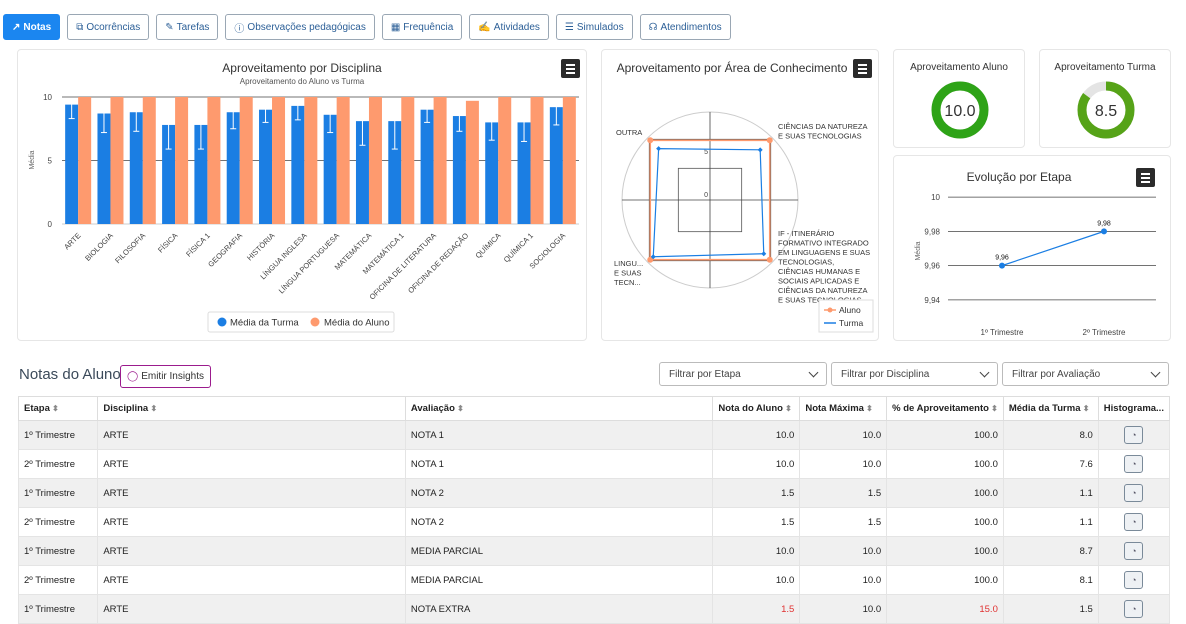 Image resolution: width=1186 pixels, height=624 pixels. What do you see at coordinates (932, 231) in the screenshot?
I see `y-tick-label: 9,98` at bounding box center [932, 231].